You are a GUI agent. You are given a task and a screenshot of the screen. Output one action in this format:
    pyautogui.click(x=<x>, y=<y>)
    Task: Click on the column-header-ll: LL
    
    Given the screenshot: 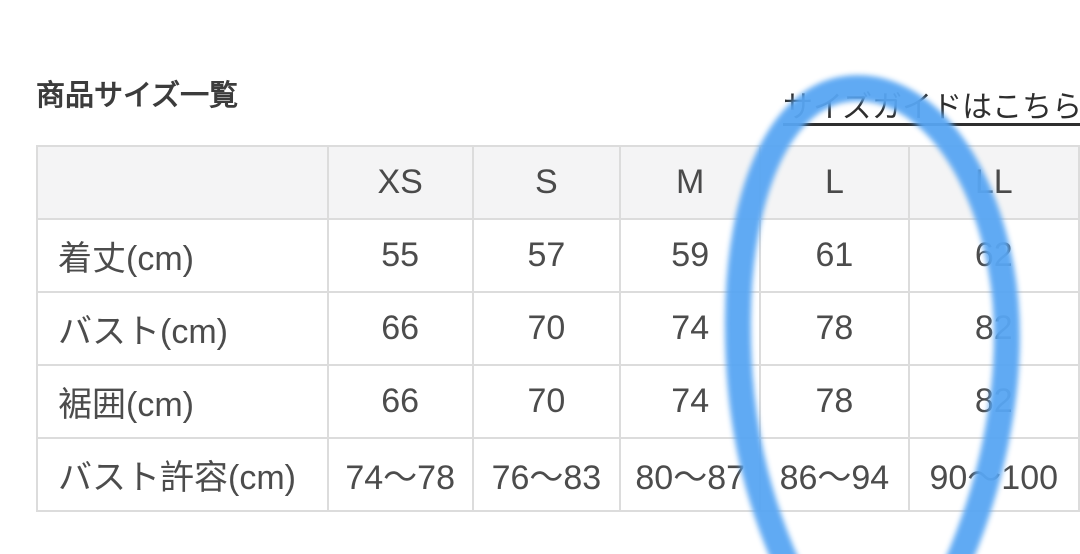 What is the action you would take?
    pyautogui.click(x=993, y=182)
    